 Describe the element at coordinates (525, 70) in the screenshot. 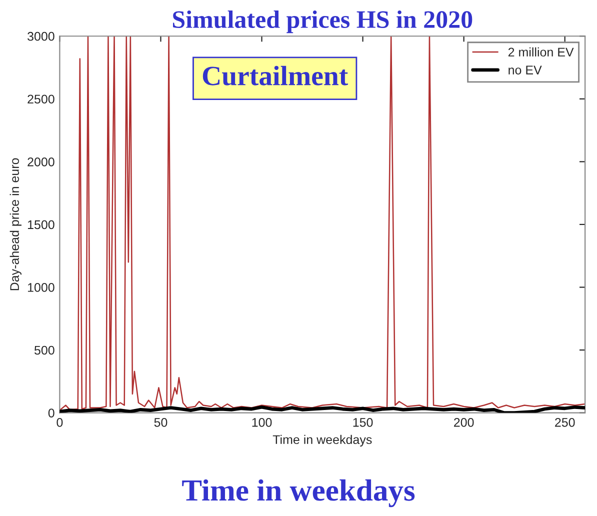

I see `legend-label: no EV` at that location.